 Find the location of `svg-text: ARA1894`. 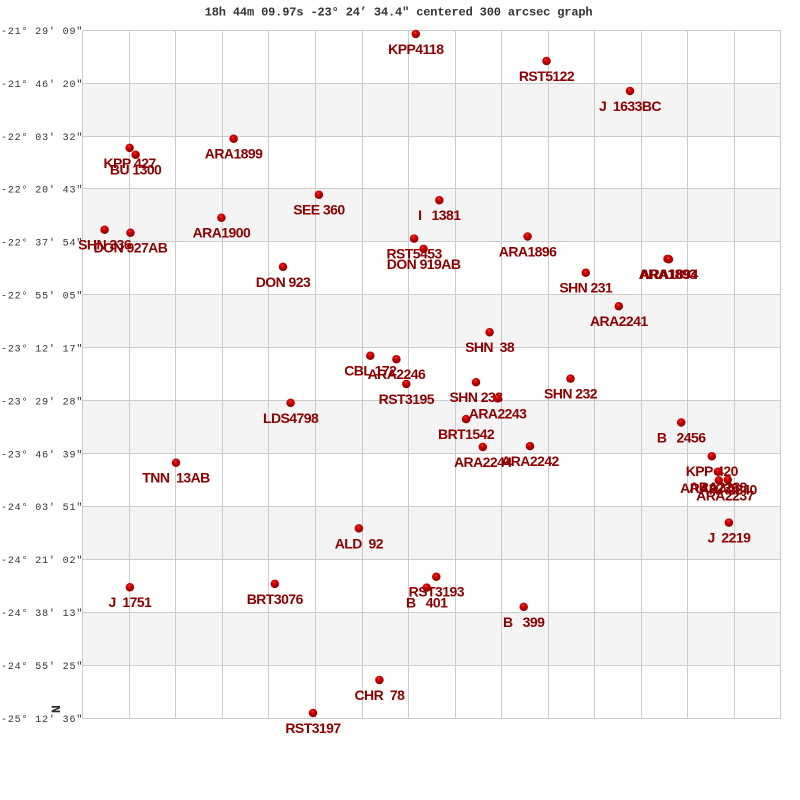

svg-text: ARA1894 is located at coordinates (669, 274).